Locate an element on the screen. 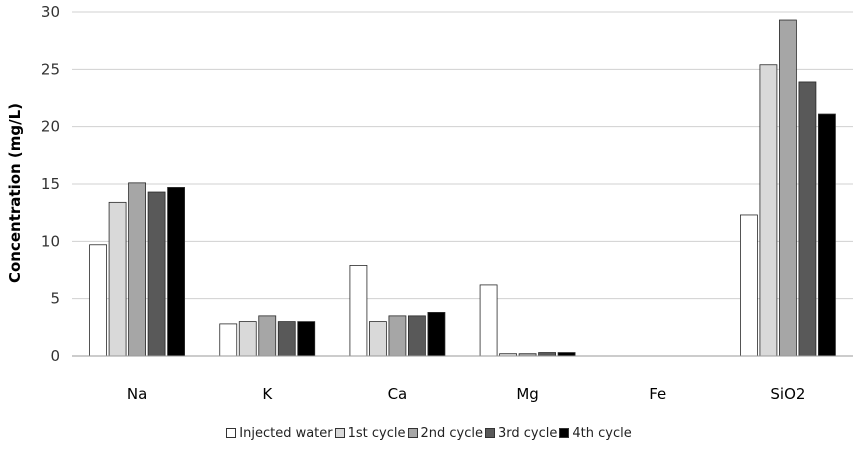 This screenshot has height=451, width=858. legend-label: Injected water is located at coordinates (286, 433).